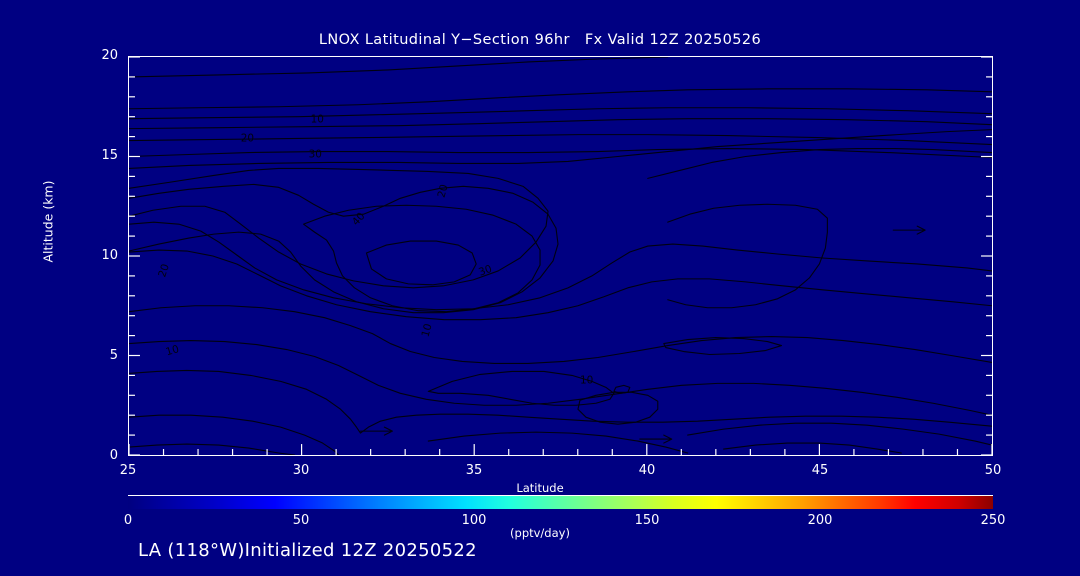 The image size is (1080, 576). Describe the element at coordinates (993, 470) in the screenshot. I see `xtick-label-50: 50` at that location.